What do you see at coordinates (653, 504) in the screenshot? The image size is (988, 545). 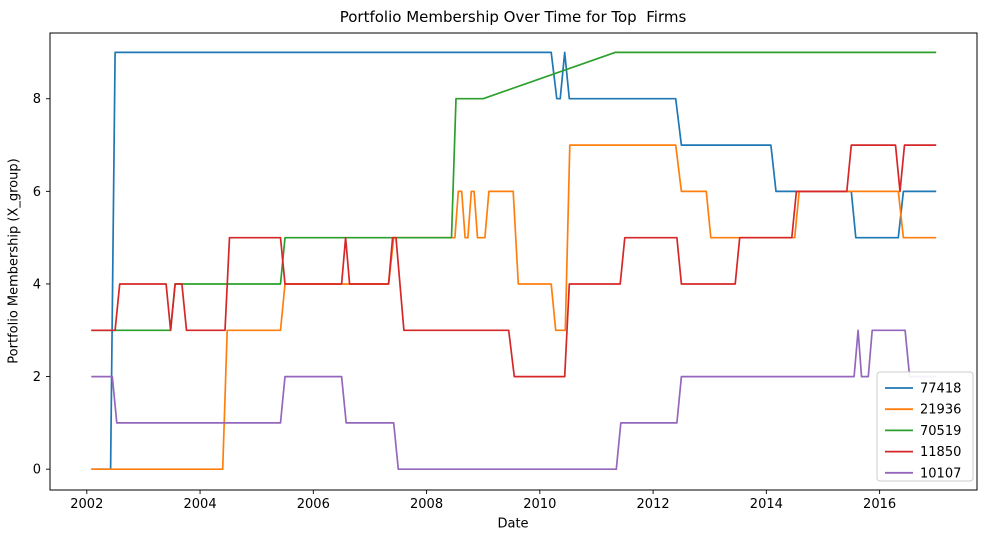 I see `x-tick-label: 2012` at bounding box center [653, 504].